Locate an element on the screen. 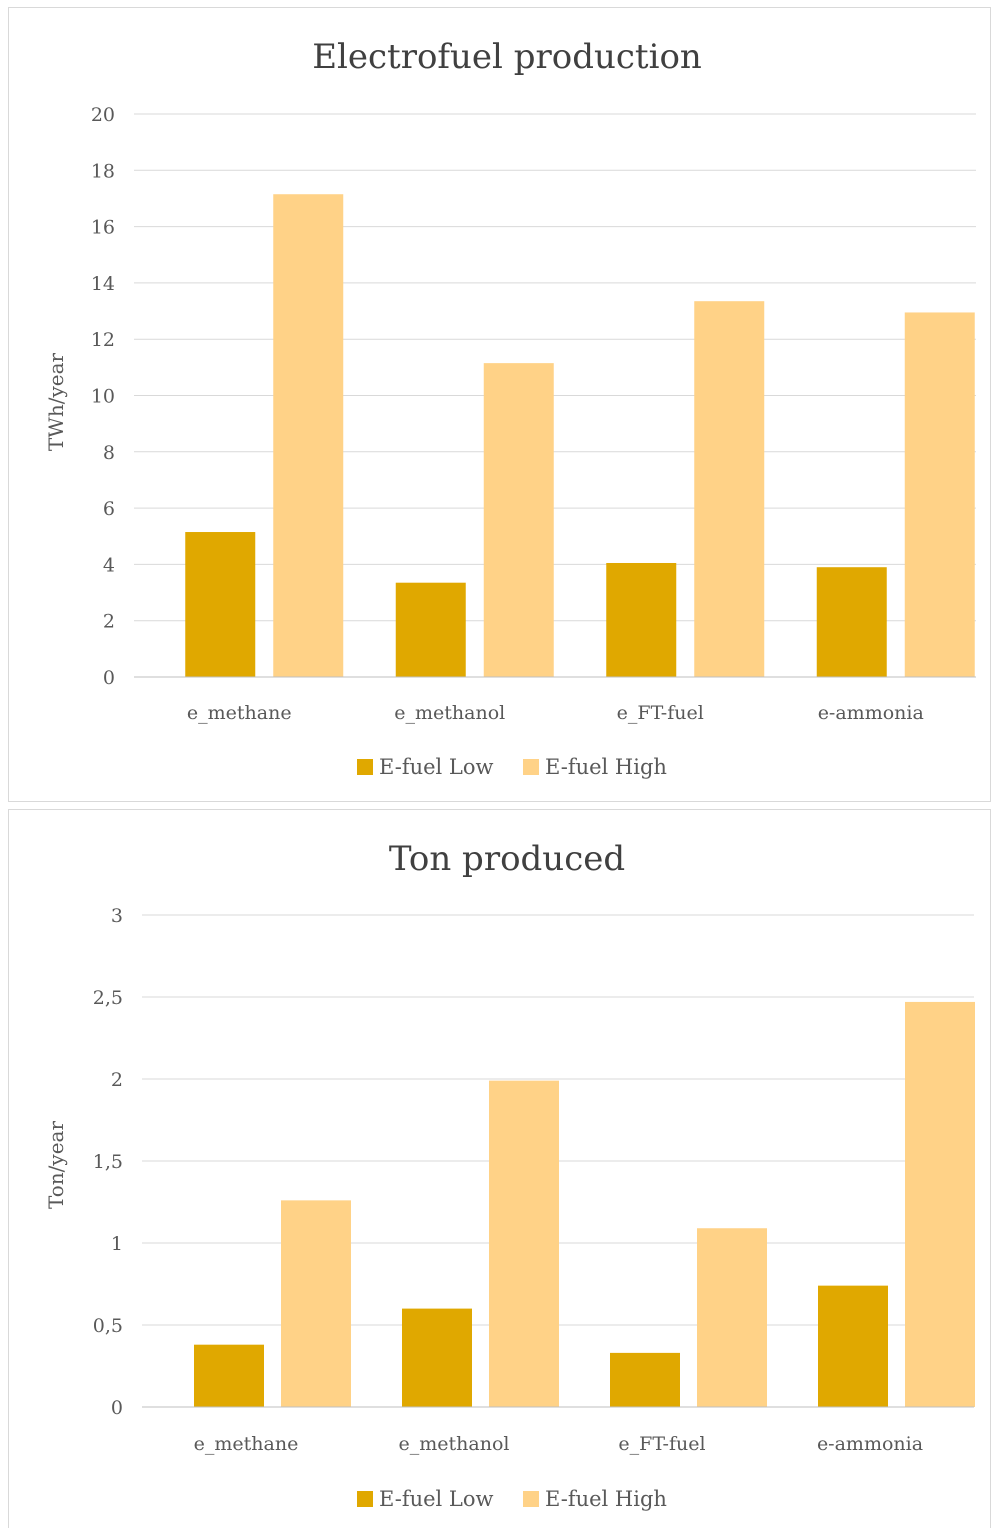  y-tick-label: 16 is located at coordinates (103, 228).